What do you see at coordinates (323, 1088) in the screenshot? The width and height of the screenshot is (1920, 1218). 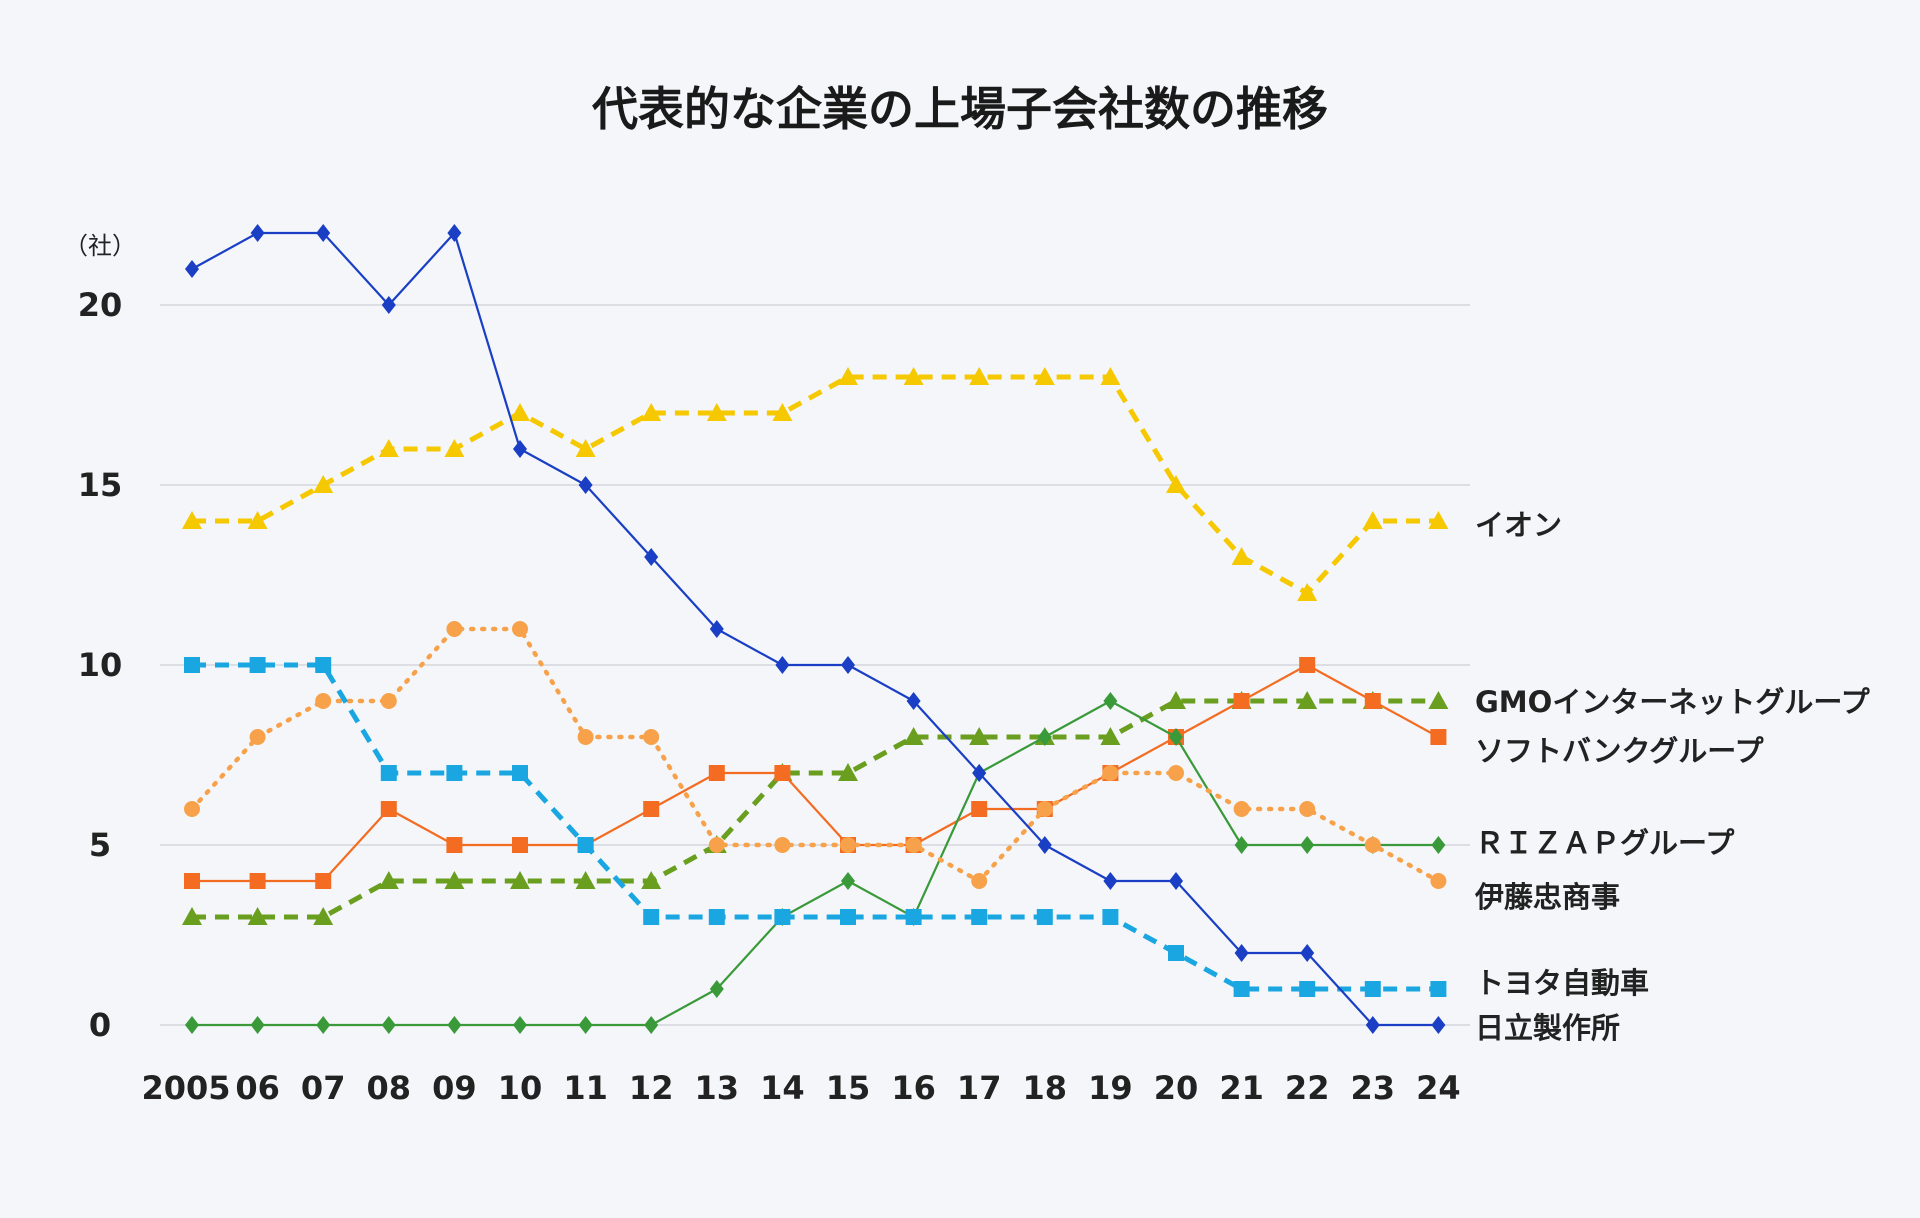 I see `x-tick-label: 07` at bounding box center [323, 1088].